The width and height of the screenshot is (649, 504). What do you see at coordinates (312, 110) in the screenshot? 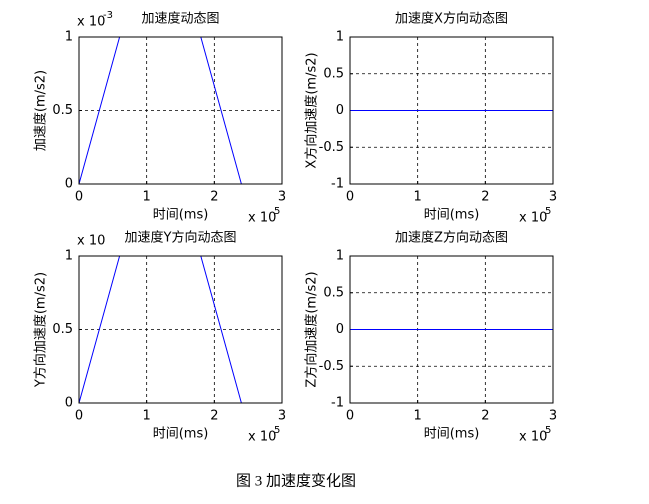
I see `y-axis-label: X方向加速度(m/s2)` at bounding box center [312, 110].